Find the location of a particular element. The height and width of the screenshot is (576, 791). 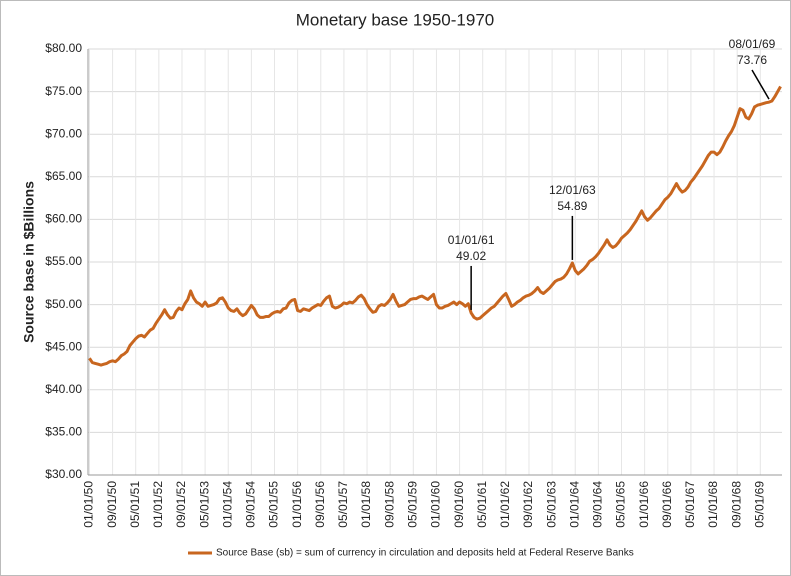

x-tick-label: 05/01/65 is located at coordinates (621, 504).